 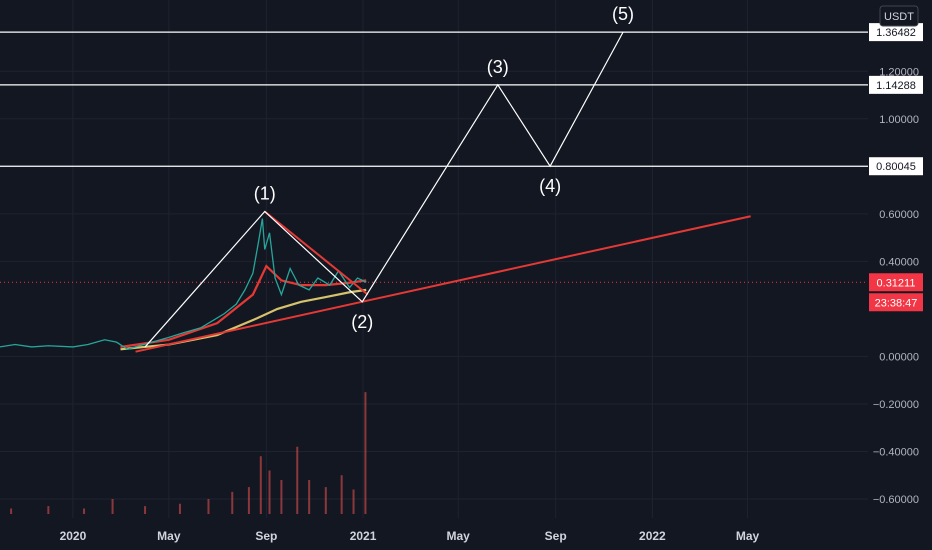 What do you see at coordinates (73, 536) in the screenshot?
I see `time-tick-label: 2020` at bounding box center [73, 536].